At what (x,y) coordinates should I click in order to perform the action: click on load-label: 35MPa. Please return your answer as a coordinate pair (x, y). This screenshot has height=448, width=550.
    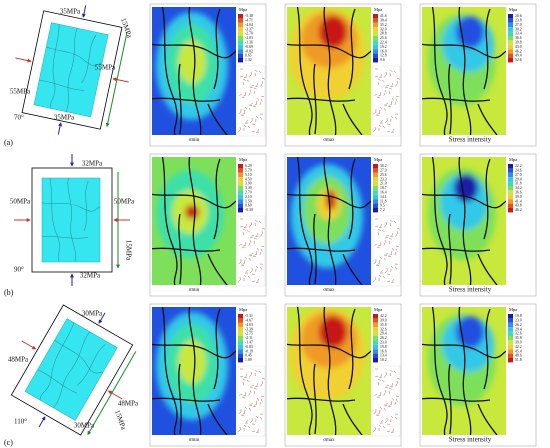
    Looking at the image, I should click on (64, 118).